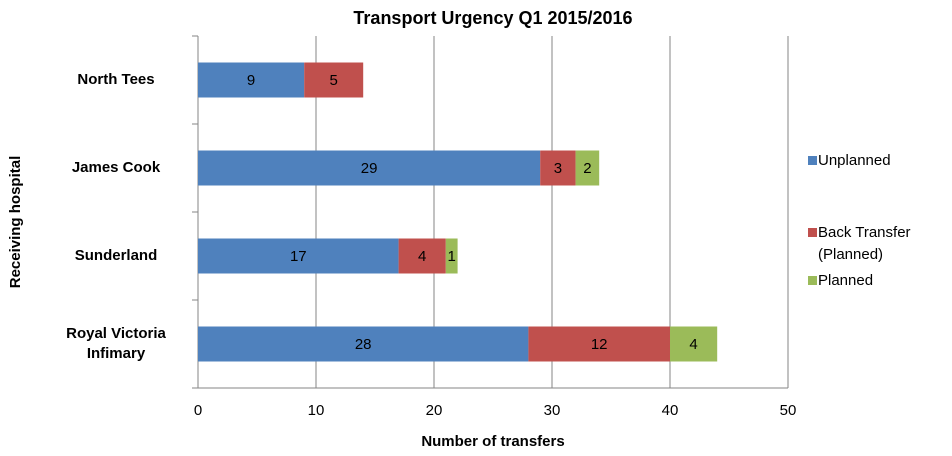 Image resolution: width=952 pixels, height=456 pixels. What do you see at coordinates (552, 410) in the screenshot?
I see `x-tick-label: 30` at bounding box center [552, 410].